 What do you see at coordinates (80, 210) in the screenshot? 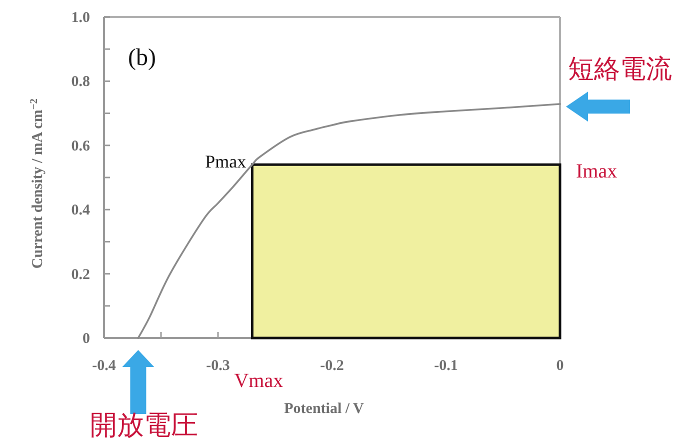
I see `y-tick-label: 0.4` at bounding box center [80, 210].